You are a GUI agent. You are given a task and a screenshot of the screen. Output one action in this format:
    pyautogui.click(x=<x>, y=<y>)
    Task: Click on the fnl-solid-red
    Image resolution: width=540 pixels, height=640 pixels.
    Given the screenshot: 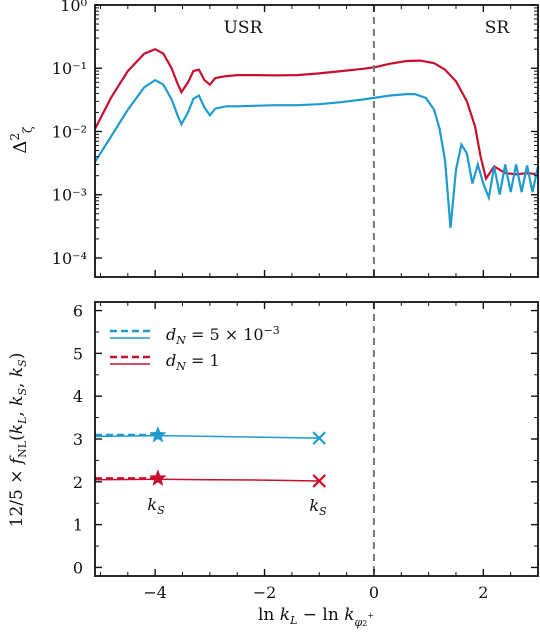 What is the action you would take?
    pyautogui.click(x=207, y=480)
    